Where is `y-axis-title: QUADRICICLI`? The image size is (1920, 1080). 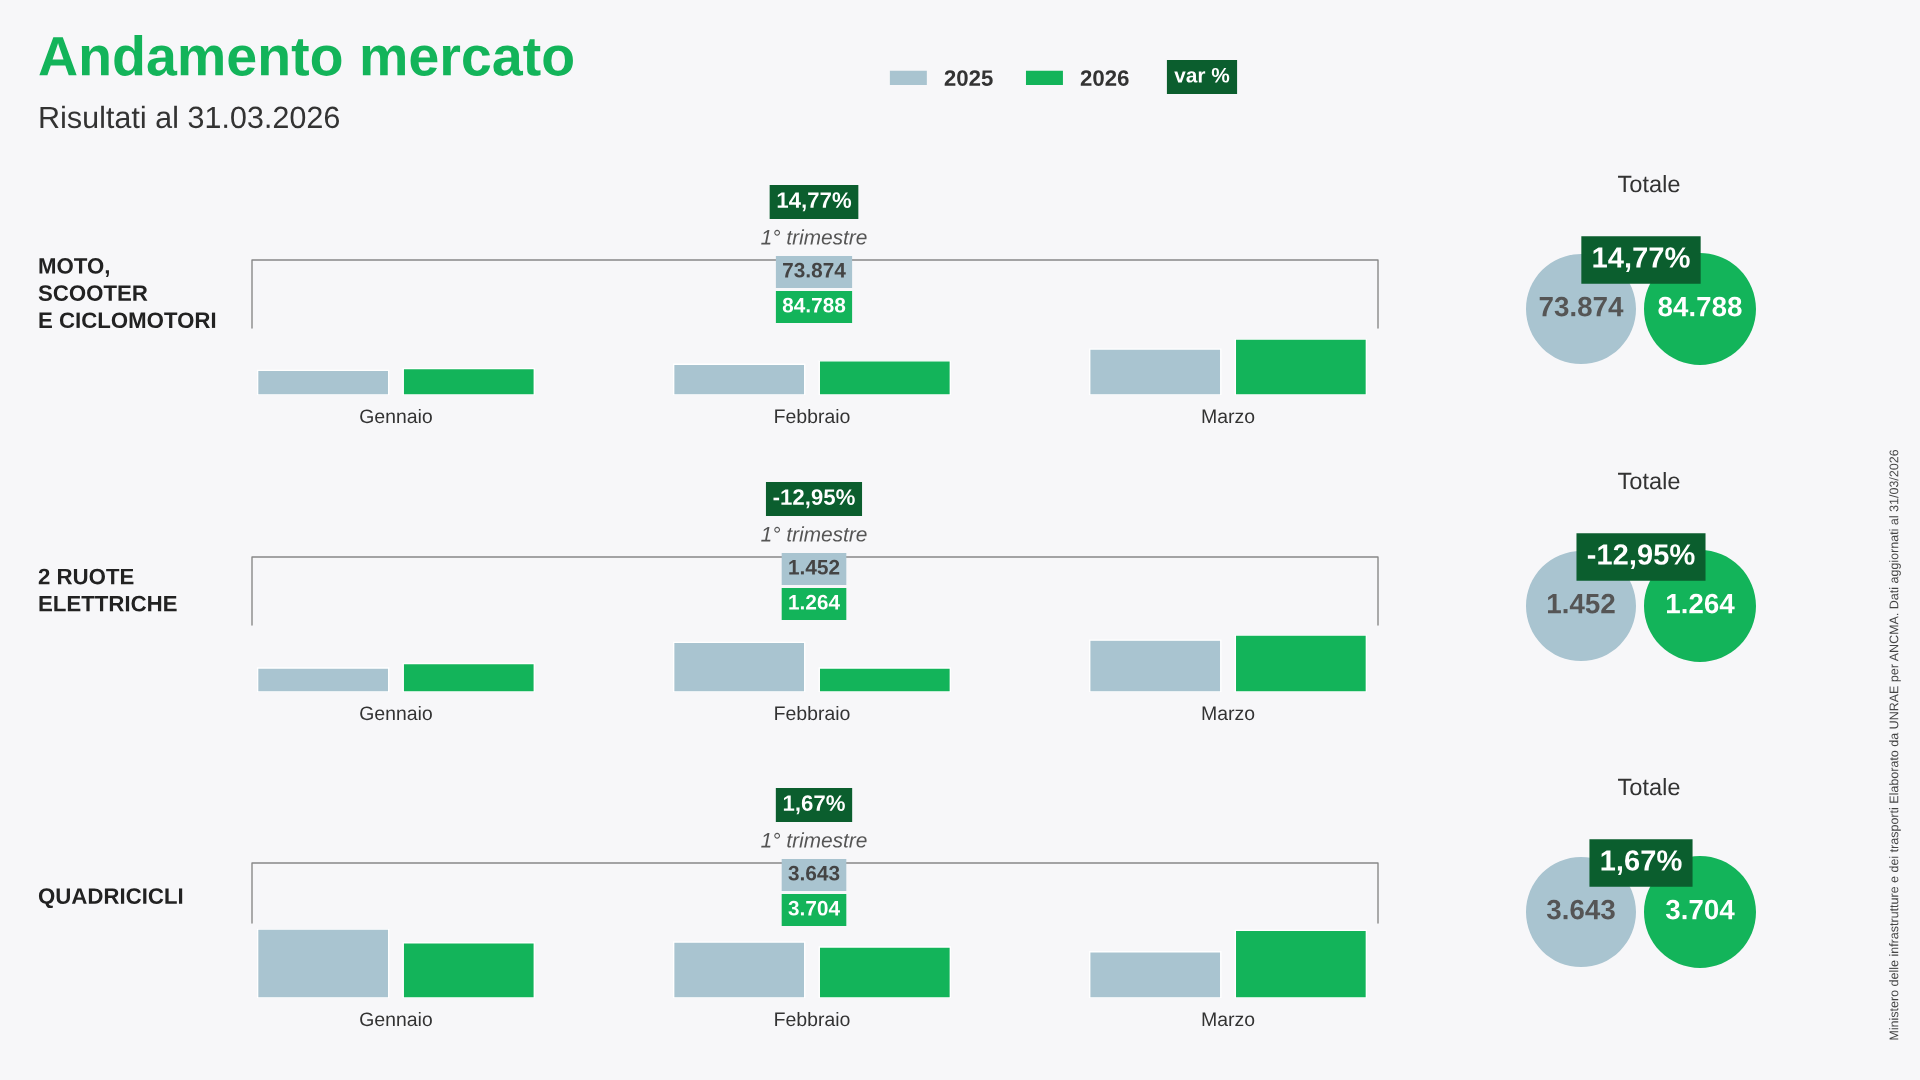 y-axis-title: QUADRICICLI is located at coordinates (110, 898).